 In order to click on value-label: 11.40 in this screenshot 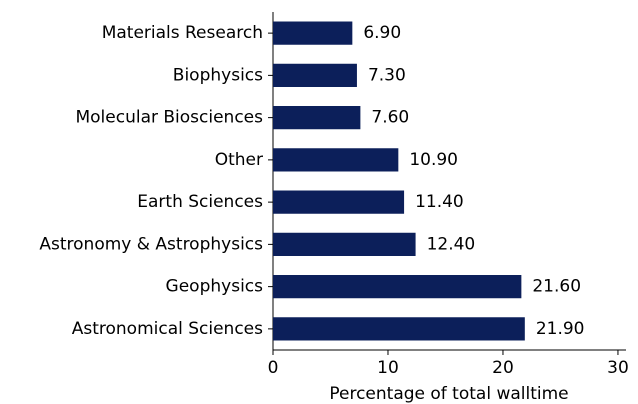, I will do `click(439, 202)`.